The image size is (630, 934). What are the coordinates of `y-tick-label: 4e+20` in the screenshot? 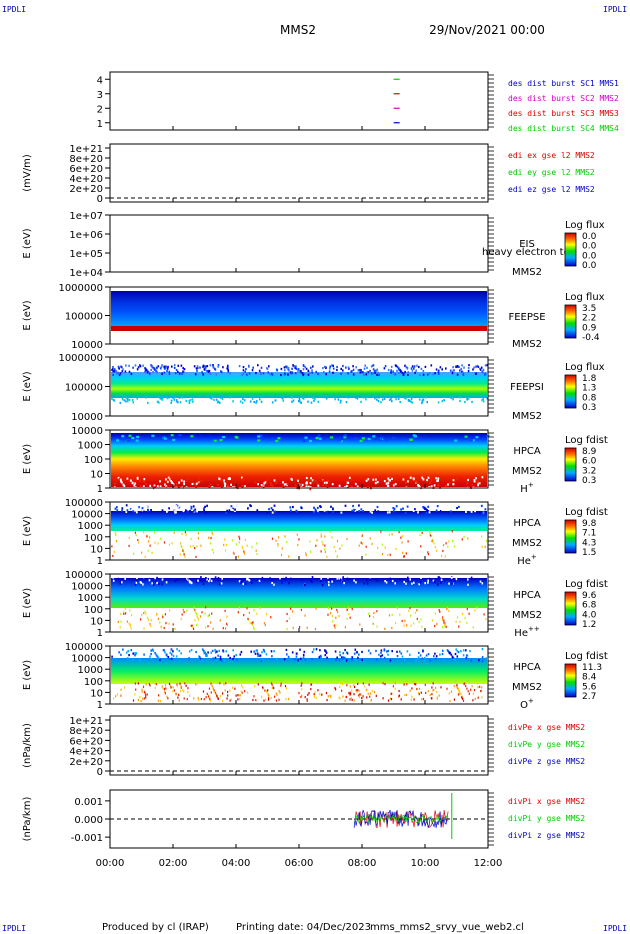 It's located at (86, 179).